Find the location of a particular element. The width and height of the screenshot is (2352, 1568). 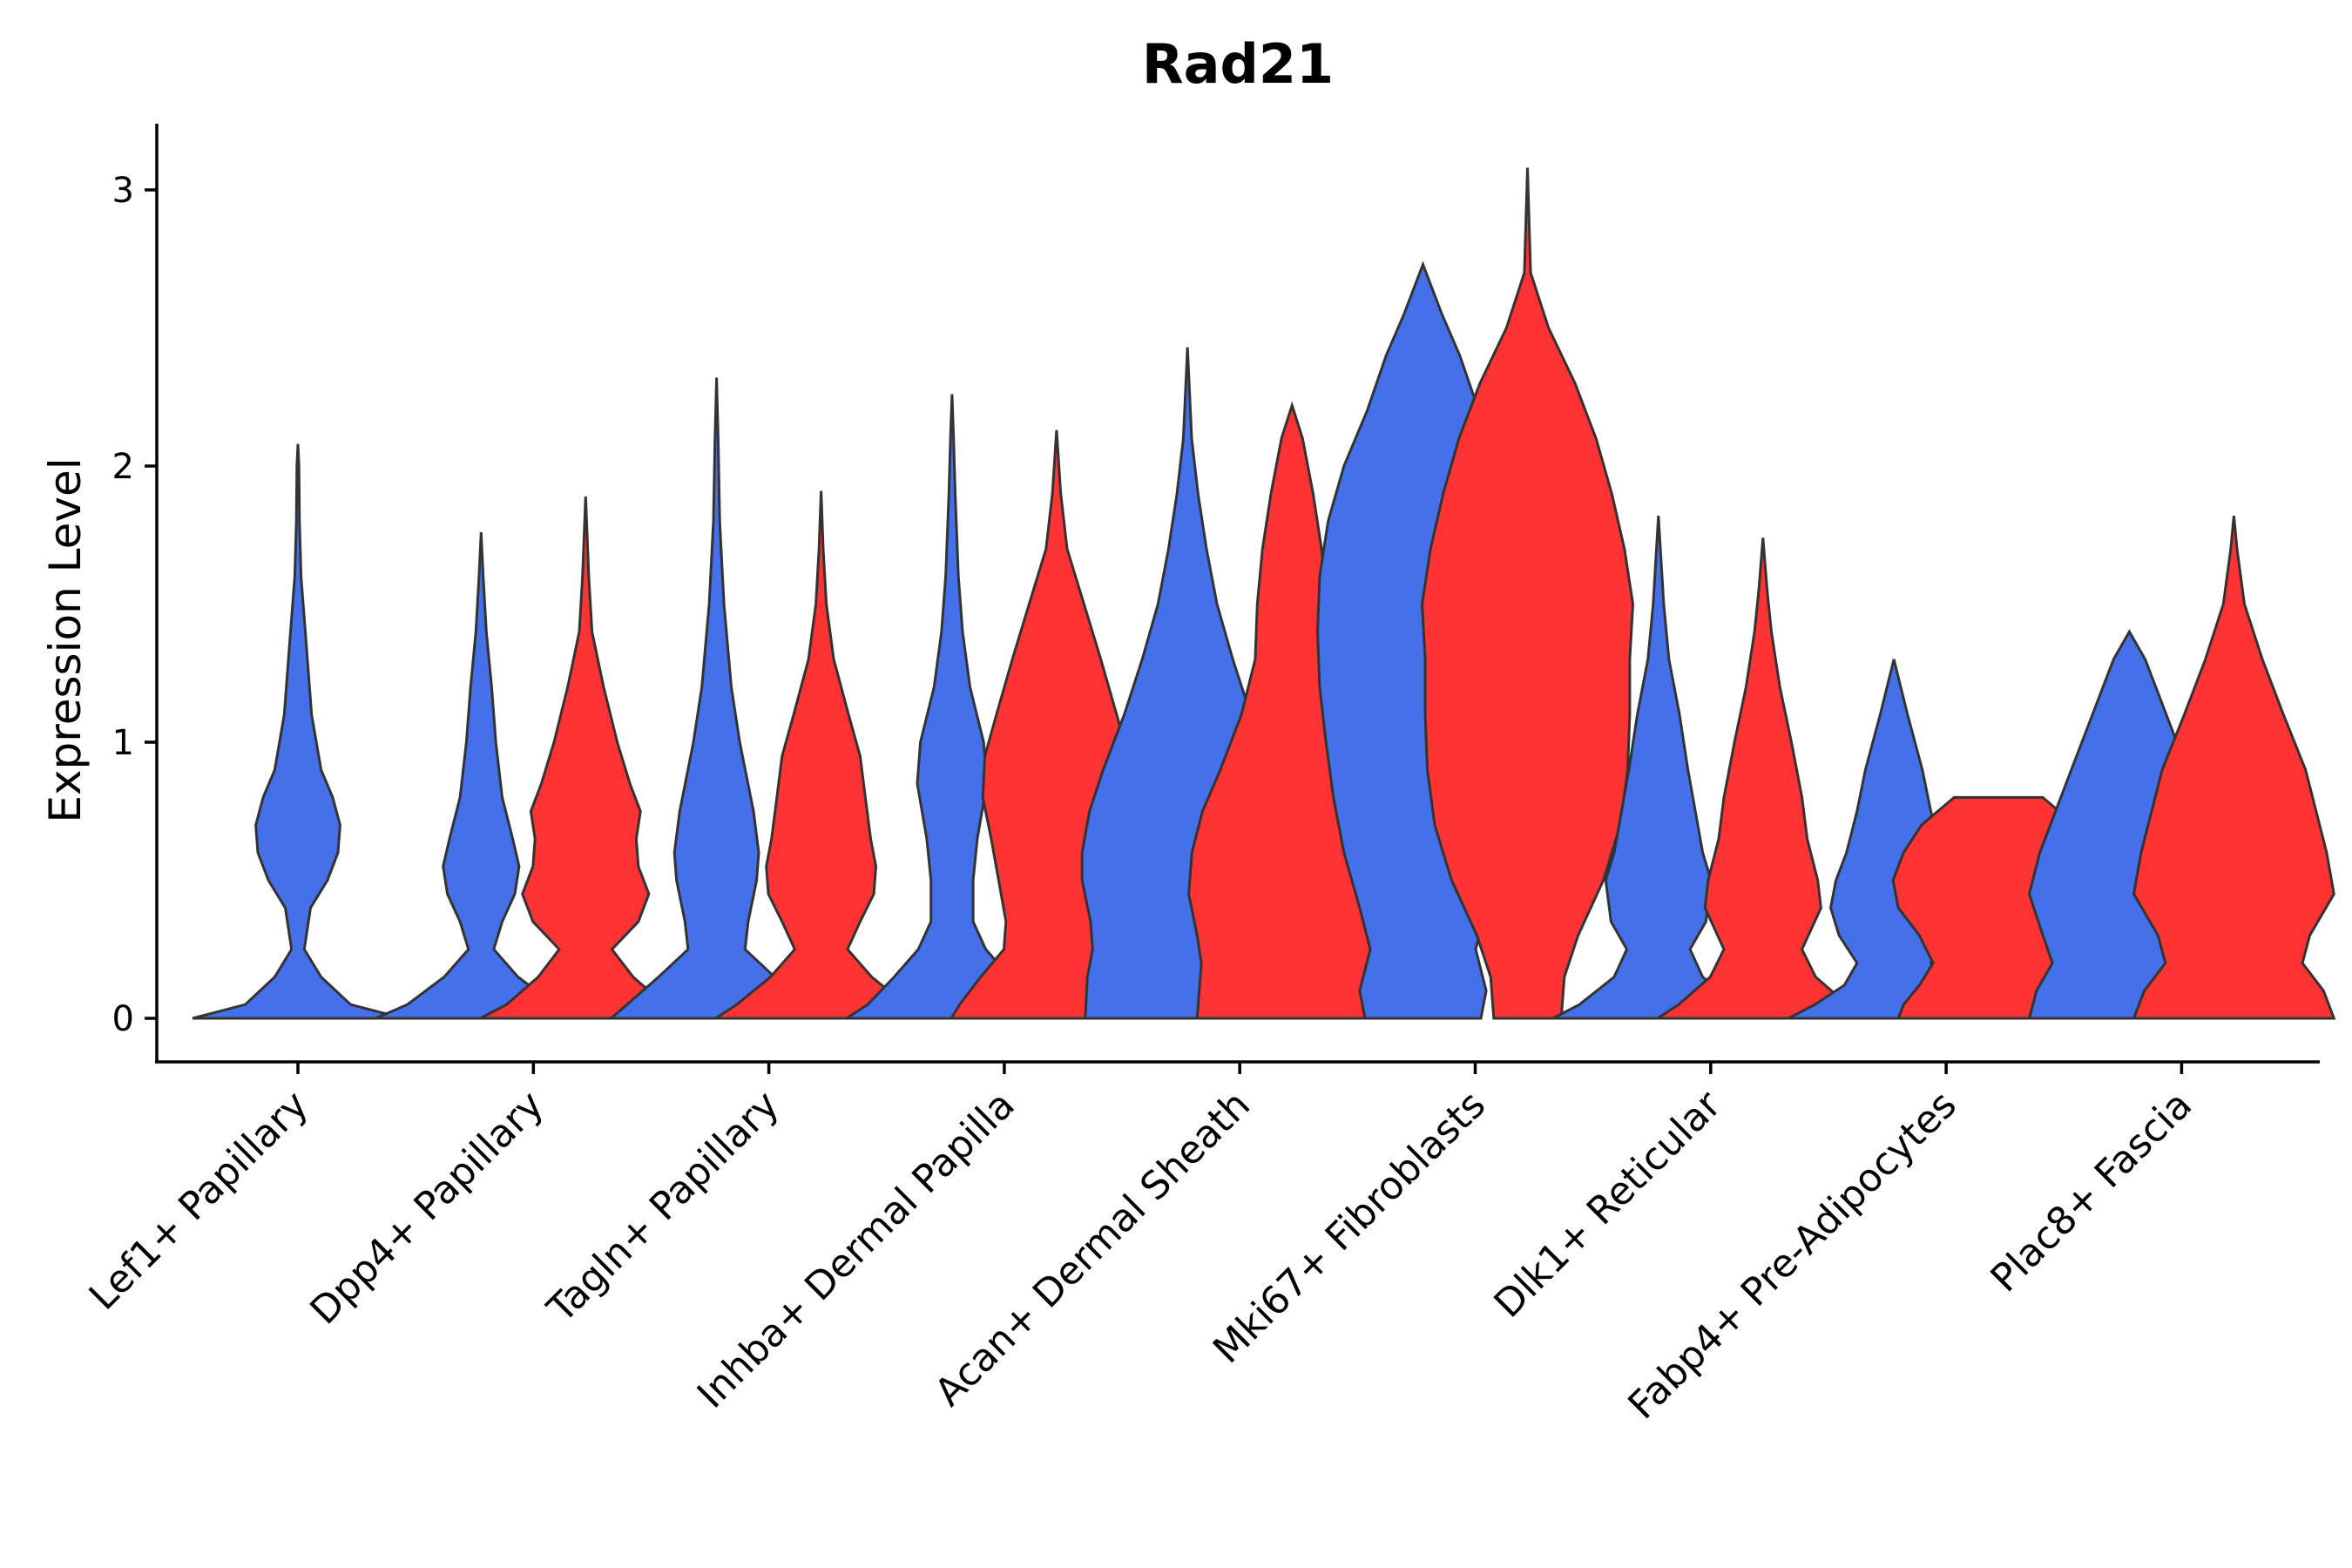

violin-1-group2 is located at coordinates (585, 758).